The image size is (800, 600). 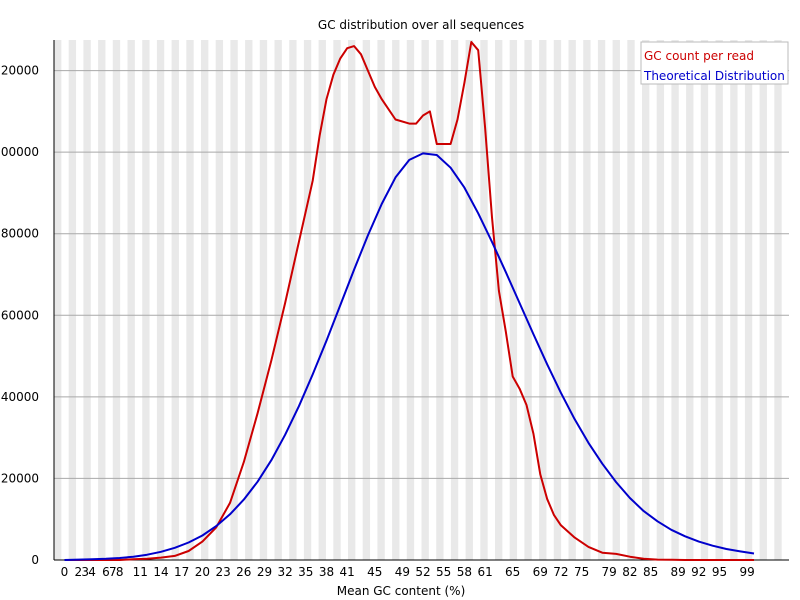 What do you see at coordinates (181, 572) in the screenshot?
I see `x-tick-label: 17` at bounding box center [181, 572].